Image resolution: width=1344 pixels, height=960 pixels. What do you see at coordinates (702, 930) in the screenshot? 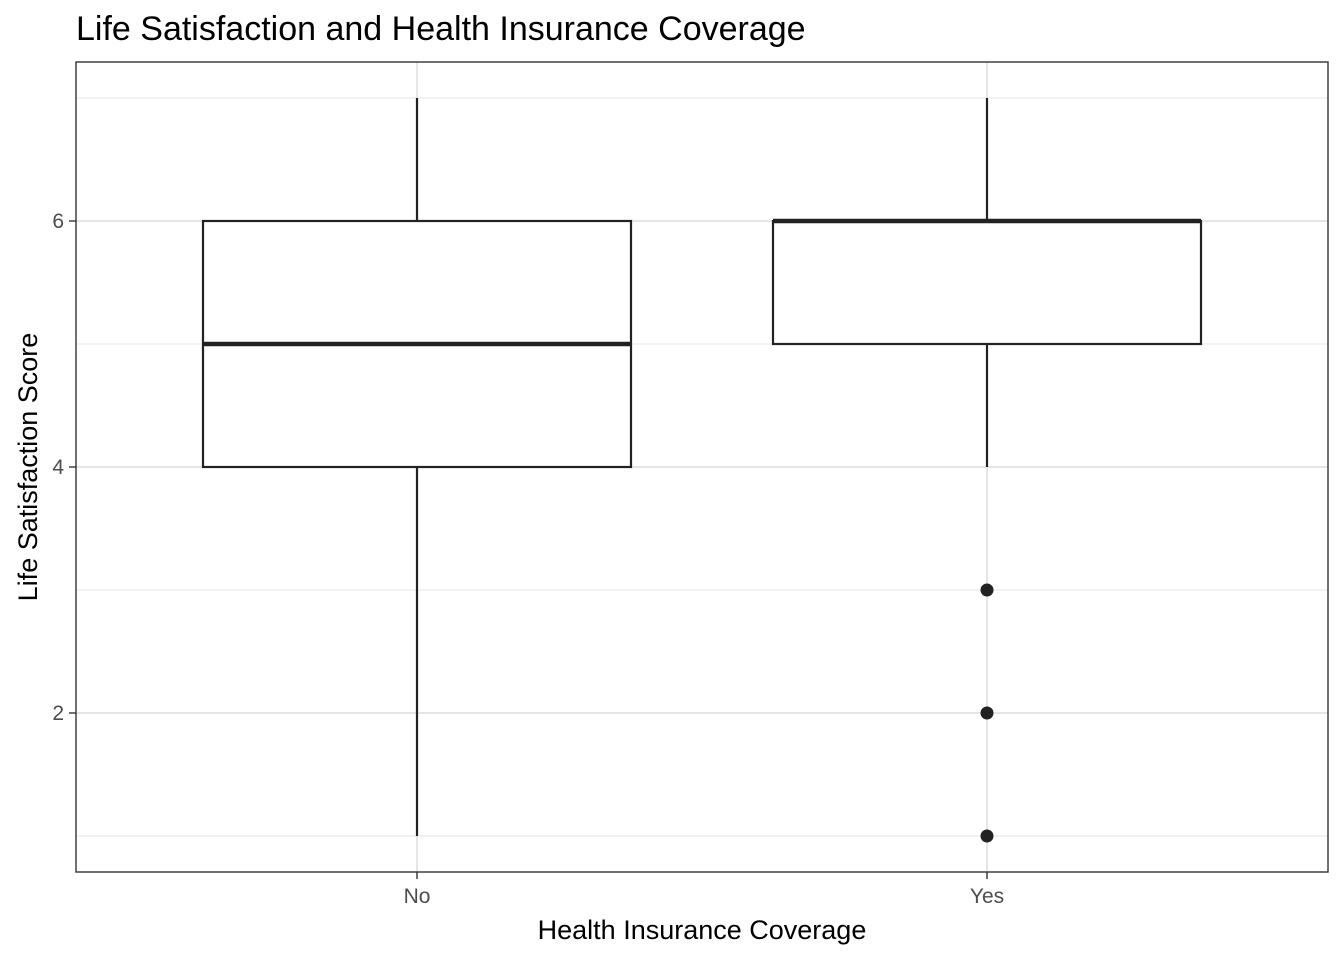
I see `x-axis-title: Health Insurance Coverage` at bounding box center [702, 930].